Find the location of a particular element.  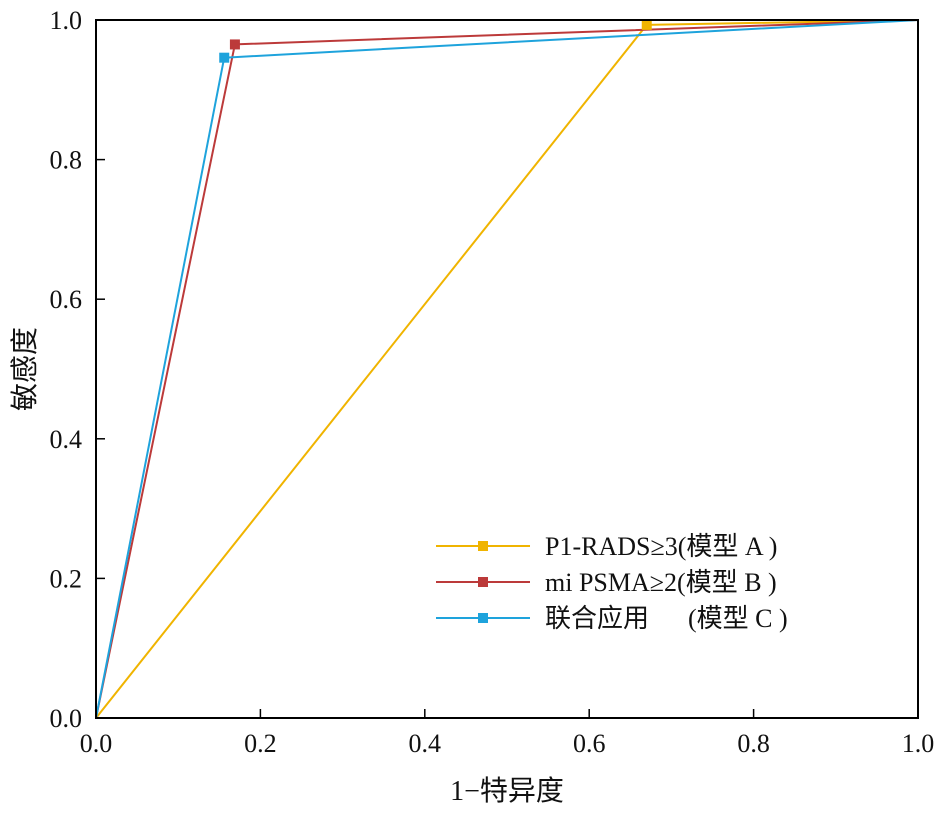

y-tick-label: 1.0 is located at coordinates (66, 20).